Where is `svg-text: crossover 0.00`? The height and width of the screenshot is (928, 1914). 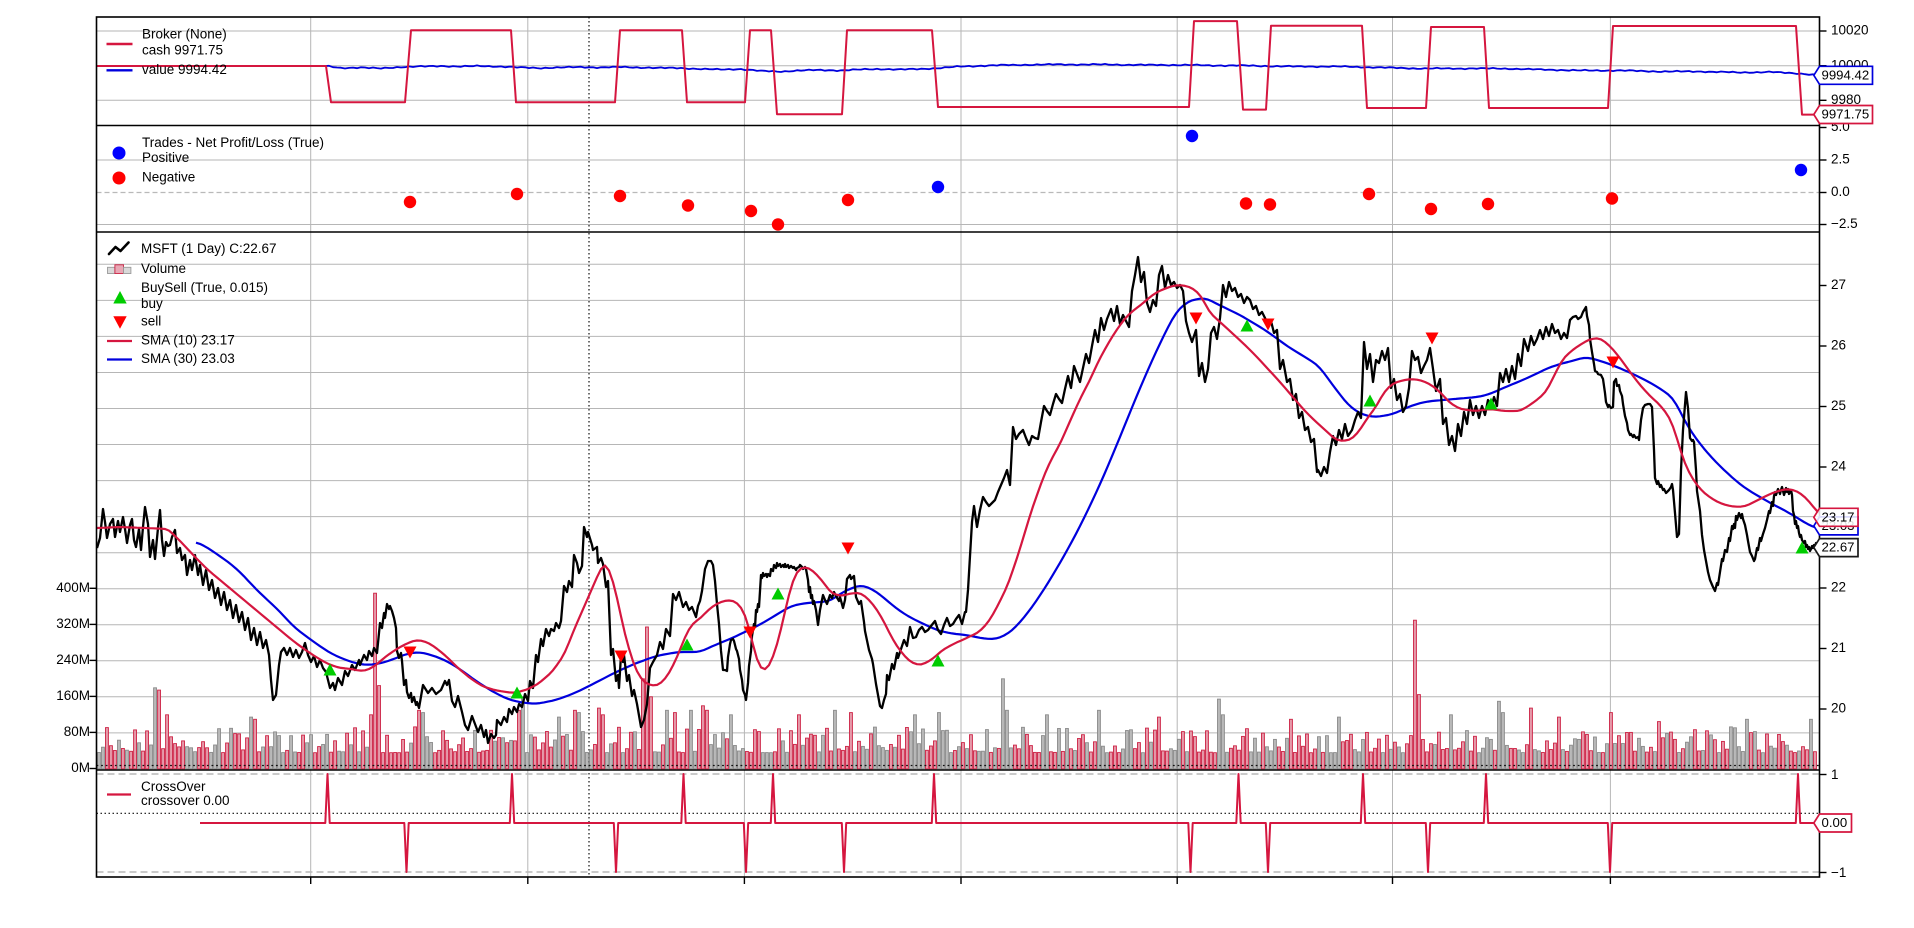 svg-text: crossover 0.00 is located at coordinates (185, 800).